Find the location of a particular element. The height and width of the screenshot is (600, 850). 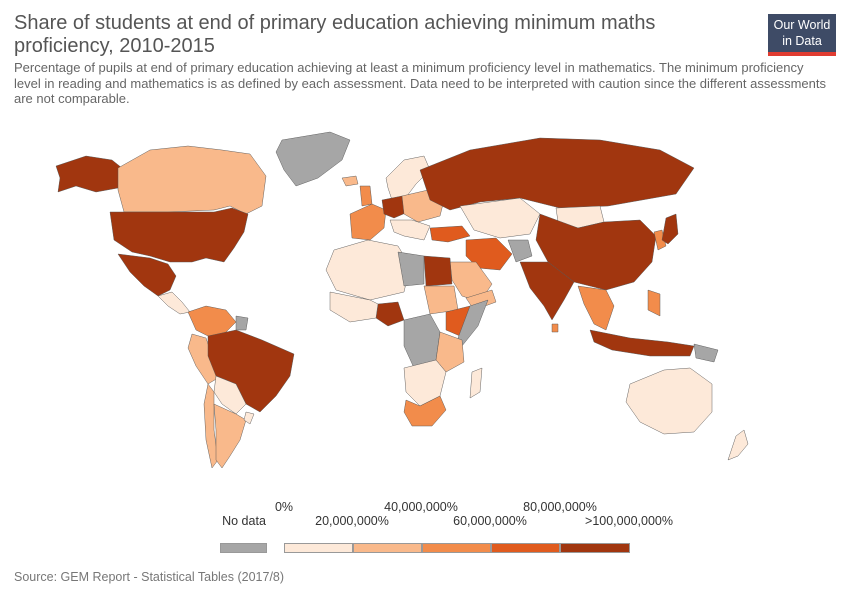

legend-tick-label: 20,000,000% is located at coordinates (352, 521).